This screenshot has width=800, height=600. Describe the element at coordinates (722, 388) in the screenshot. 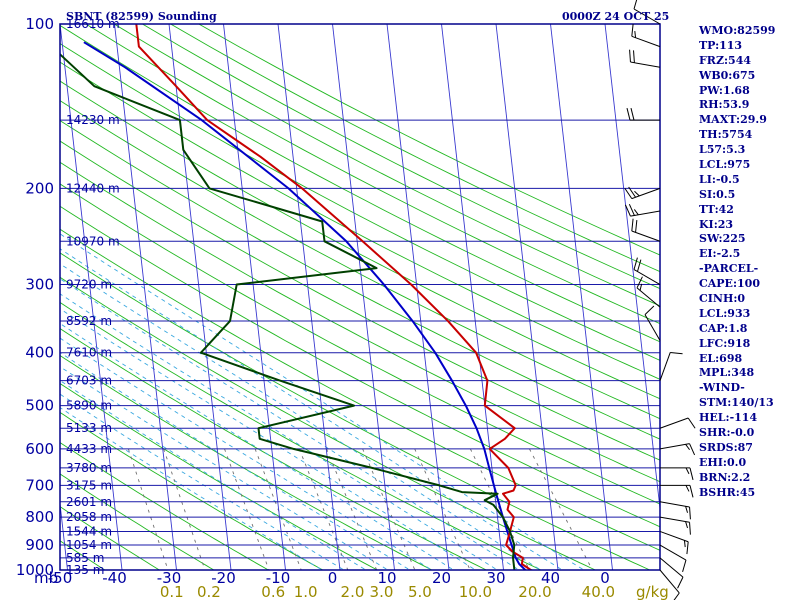

I see `stat-item: -WIND-` at that location.